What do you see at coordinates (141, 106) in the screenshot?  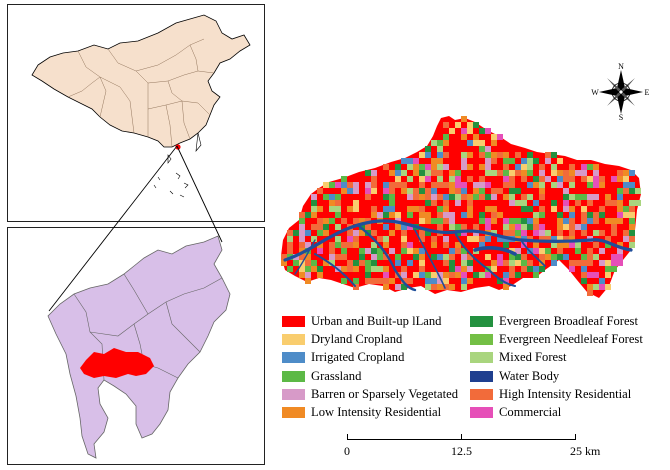 I see `china-map-svg` at bounding box center [141, 106].